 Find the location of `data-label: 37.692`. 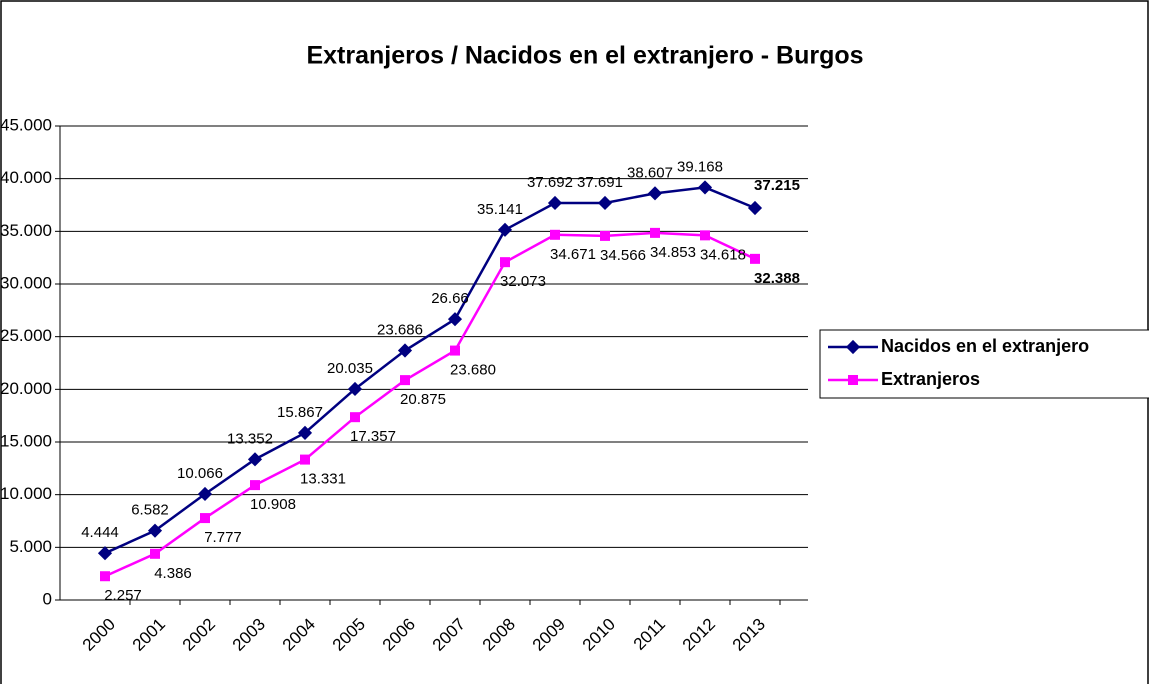

data-label: 37.692 is located at coordinates (550, 182).